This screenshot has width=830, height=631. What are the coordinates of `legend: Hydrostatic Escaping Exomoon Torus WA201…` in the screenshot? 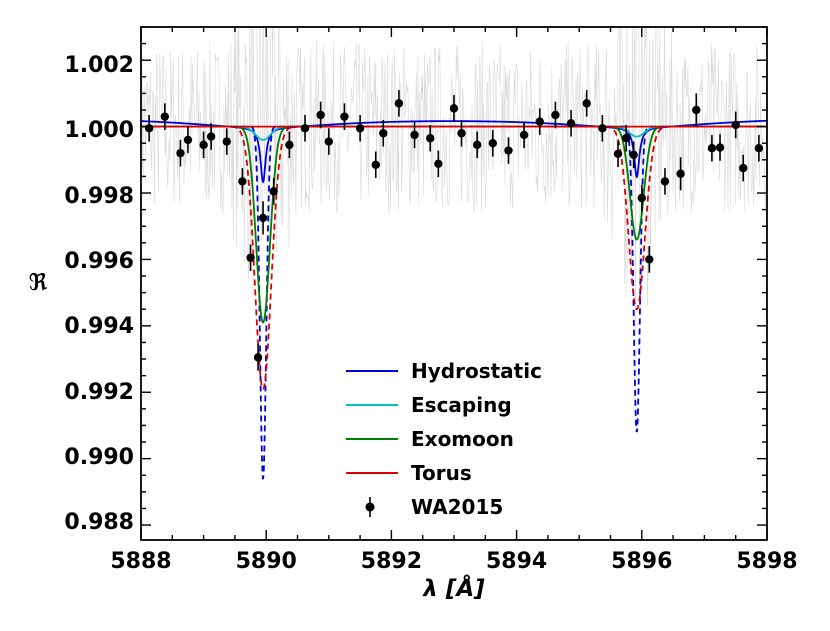 It's located at (444, 439).